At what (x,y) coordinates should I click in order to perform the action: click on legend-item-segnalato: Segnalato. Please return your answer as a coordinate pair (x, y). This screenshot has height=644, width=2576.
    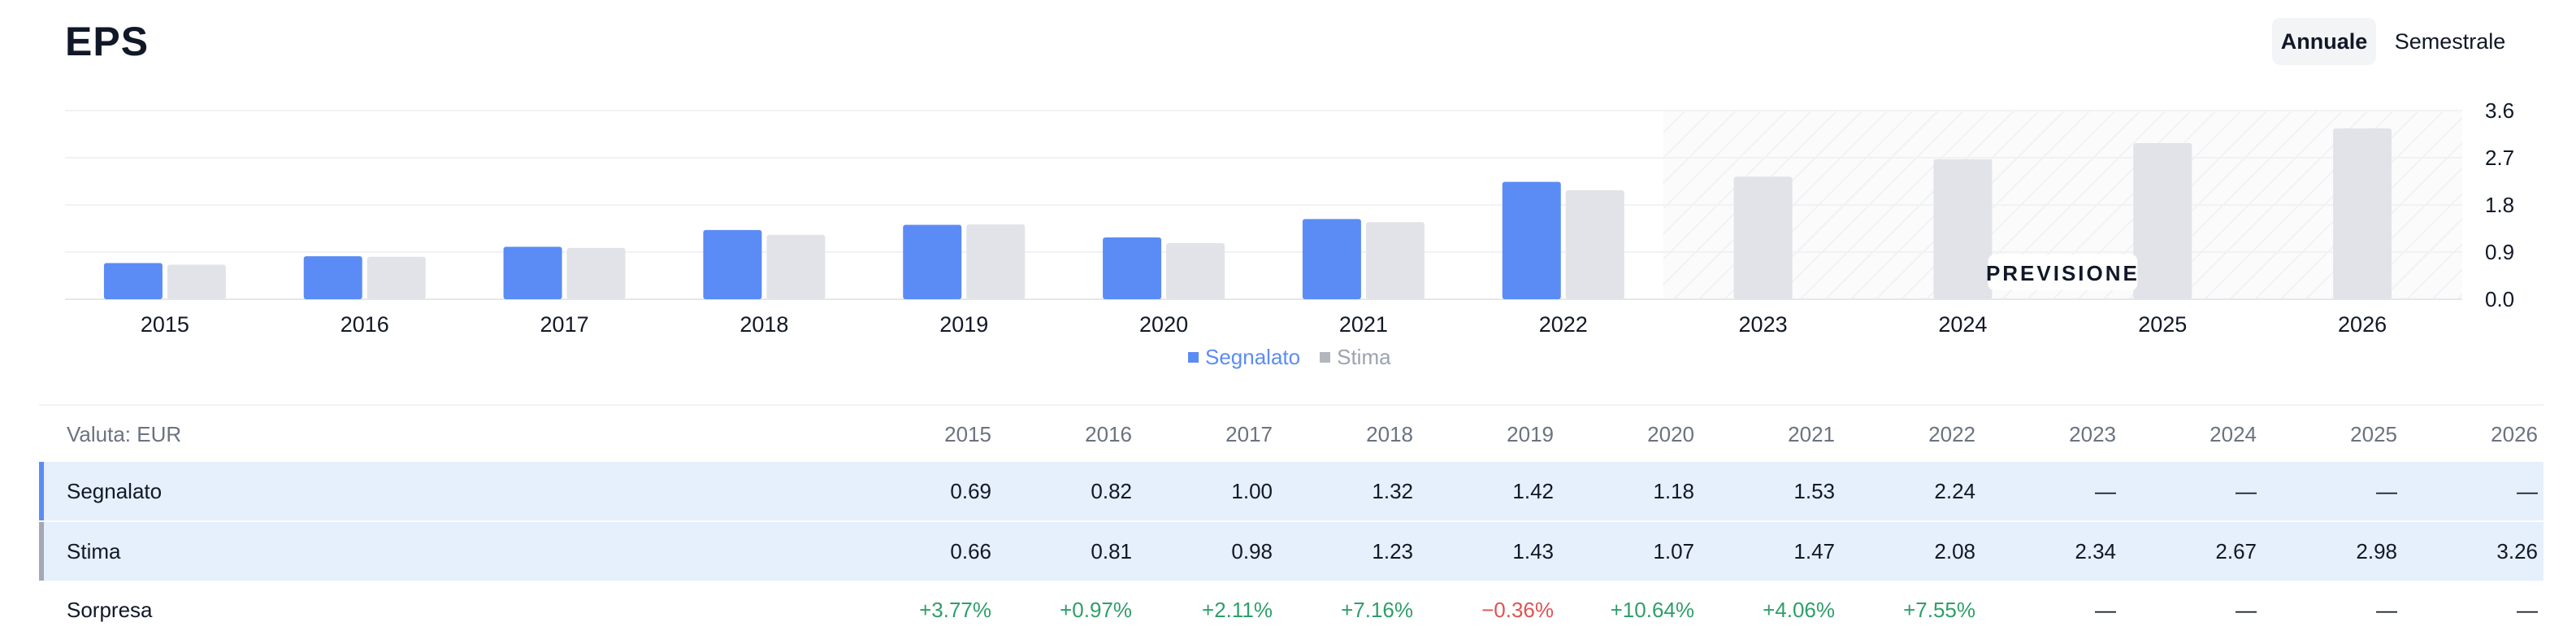
    Looking at the image, I should click on (1244, 358).